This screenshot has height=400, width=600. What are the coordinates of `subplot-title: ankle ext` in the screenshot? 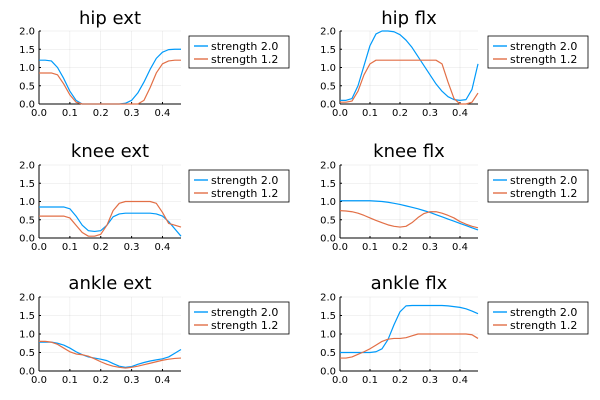 It's located at (109, 283).